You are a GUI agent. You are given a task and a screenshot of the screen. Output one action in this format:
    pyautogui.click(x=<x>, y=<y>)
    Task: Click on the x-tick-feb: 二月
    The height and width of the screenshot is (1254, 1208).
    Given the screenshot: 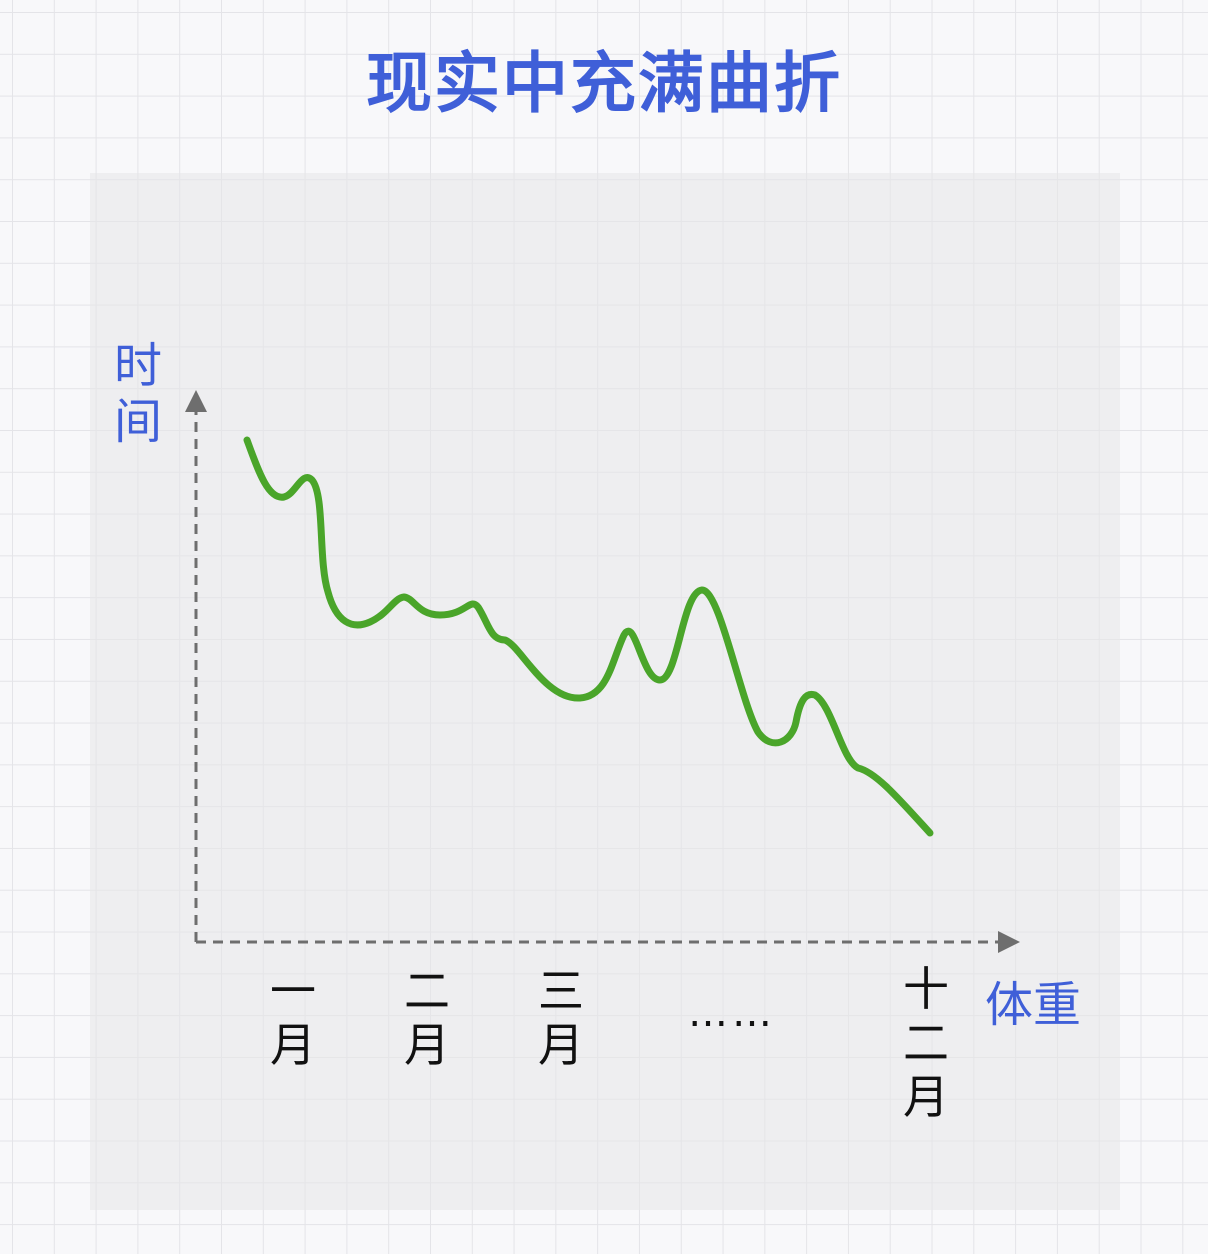 What is the action you would take?
    pyautogui.click(x=427, y=1018)
    